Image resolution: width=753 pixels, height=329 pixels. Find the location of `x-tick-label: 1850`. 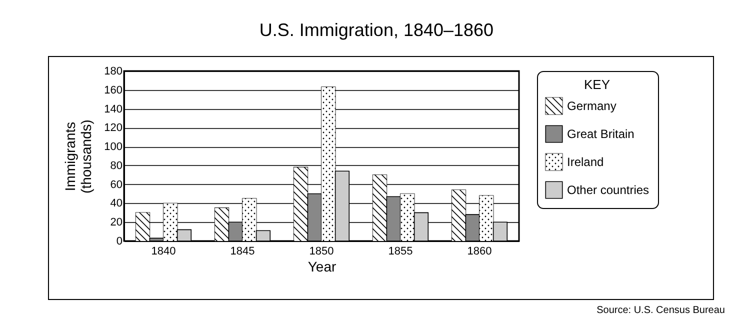

x-tick-label: 1850 is located at coordinates (321, 252).